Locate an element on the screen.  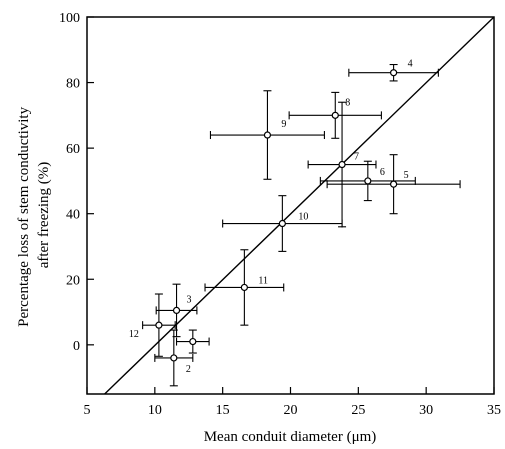
point-label: 3 is located at coordinates (189, 299).